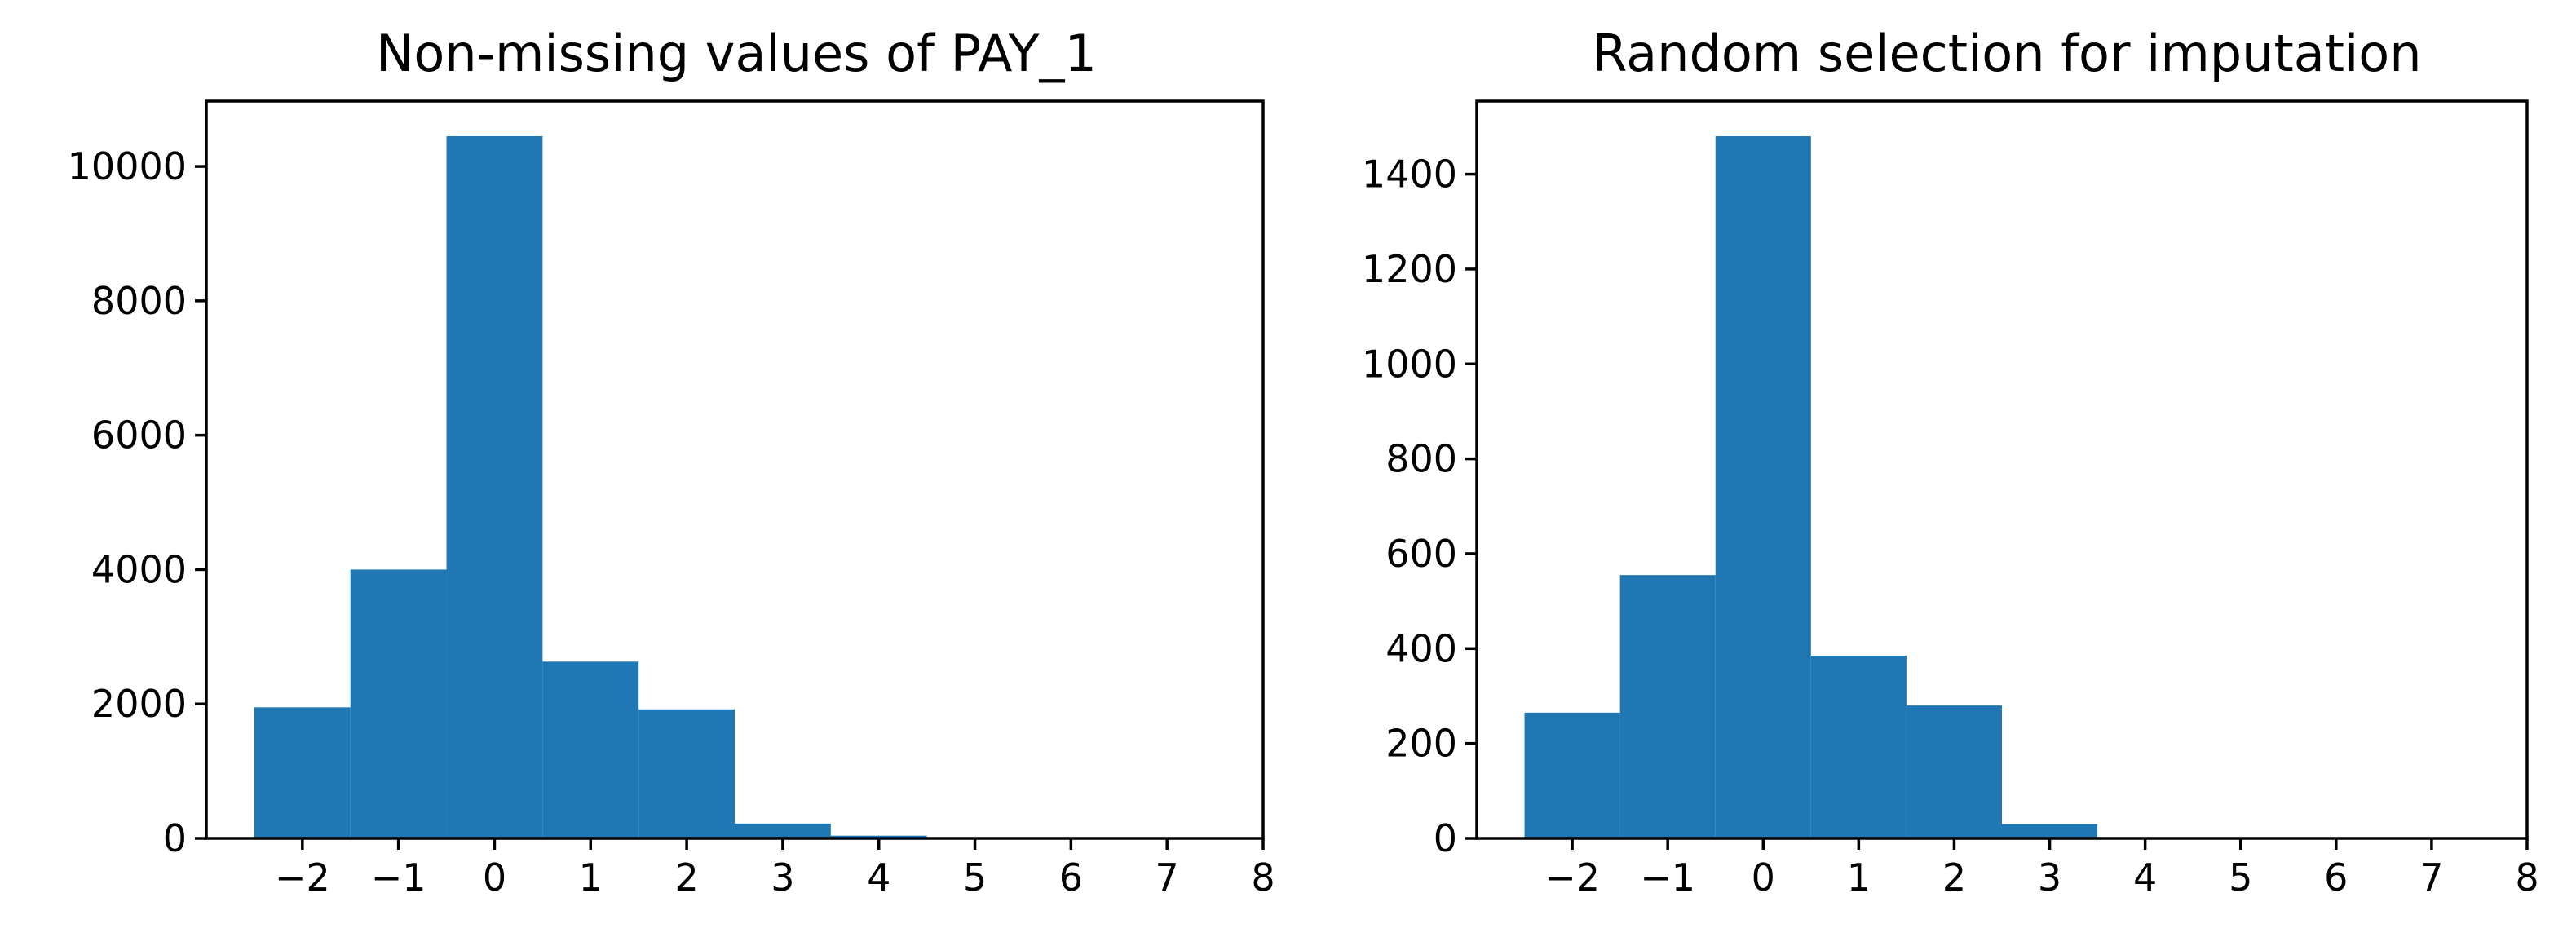 This screenshot has width=2576, height=946. I want to click on y-tick-label: 2000, so click(139, 704).